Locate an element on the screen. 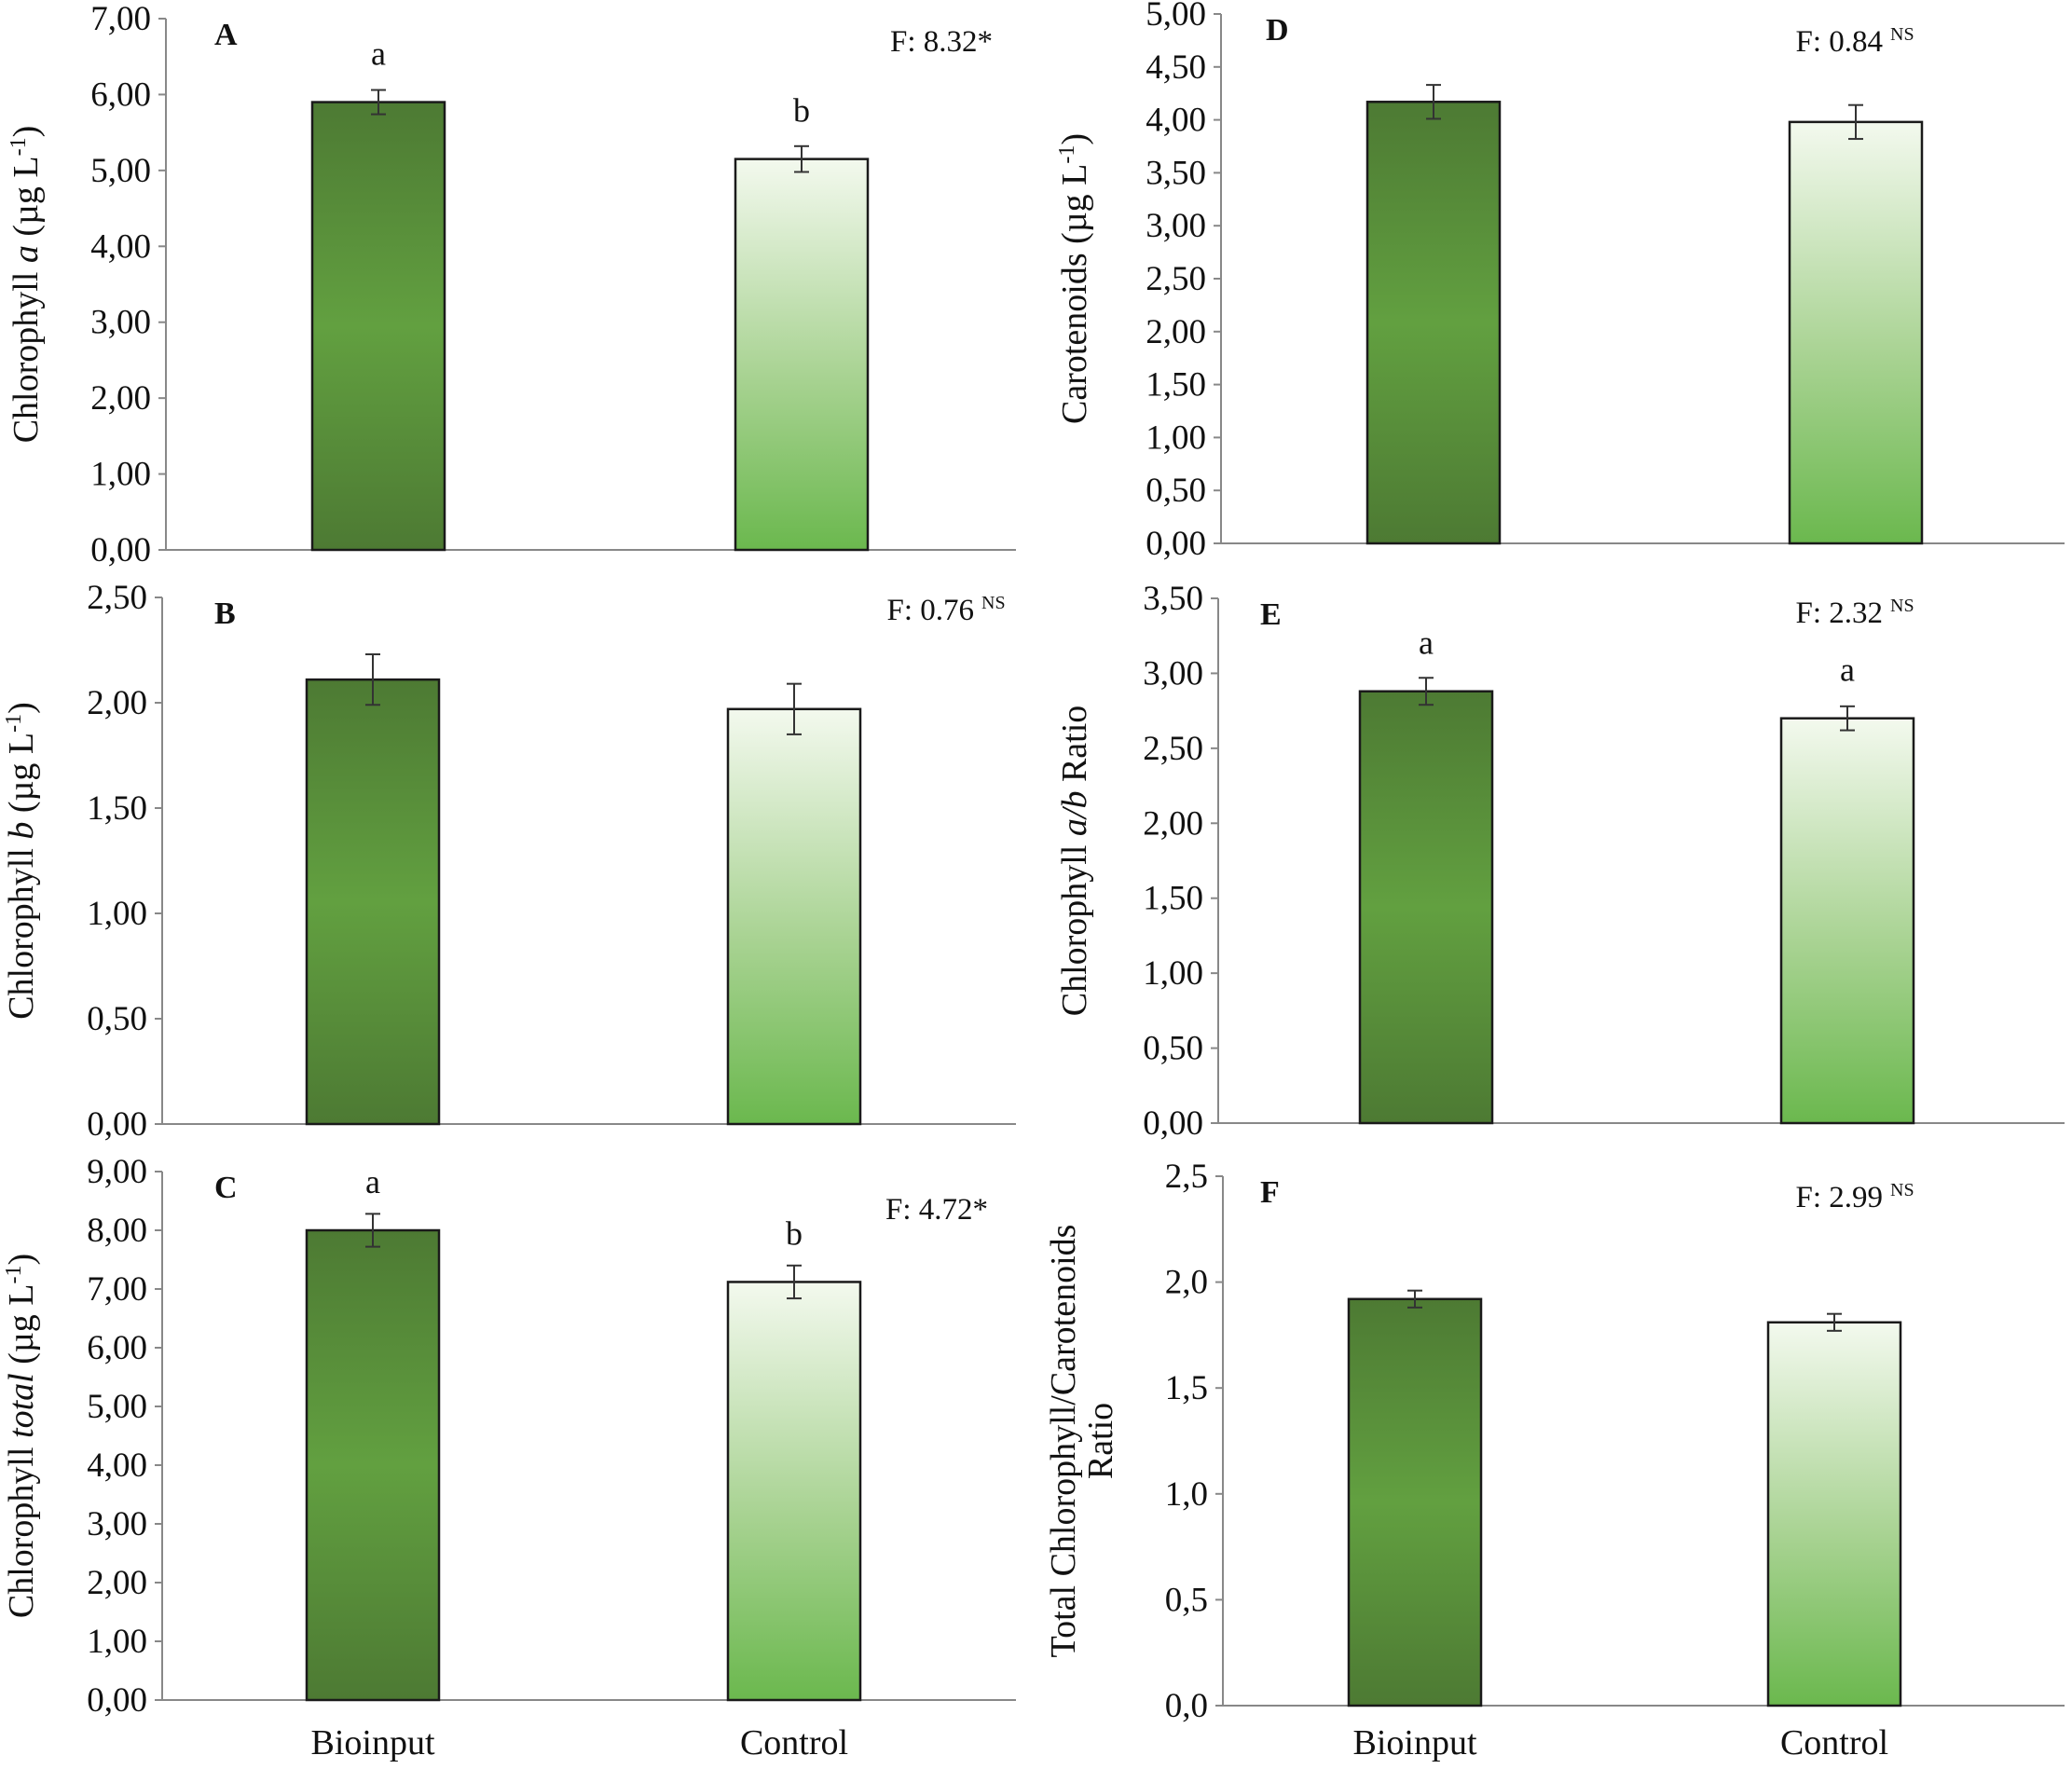 This screenshot has height=1769, width=2072. y-axis-label: Chlorophyll a (µg L-1) is located at coordinates (26, 285).